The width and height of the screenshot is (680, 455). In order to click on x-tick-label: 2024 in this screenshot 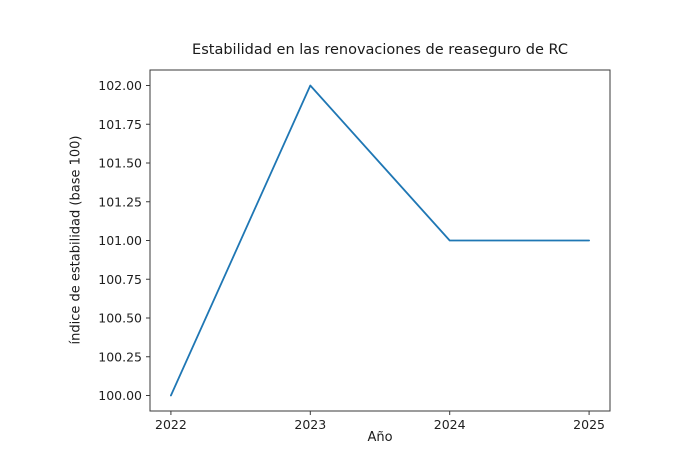, I will do `click(450, 424)`.